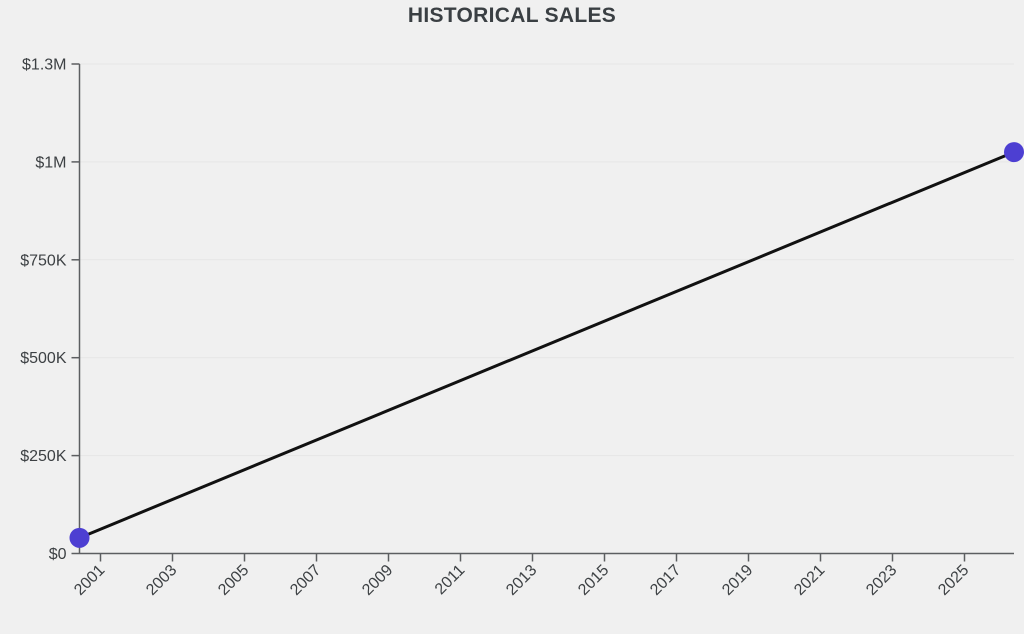 The width and height of the screenshot is (1024, 634). I want to click on x-axis-label: 2009, so click(377, 580).